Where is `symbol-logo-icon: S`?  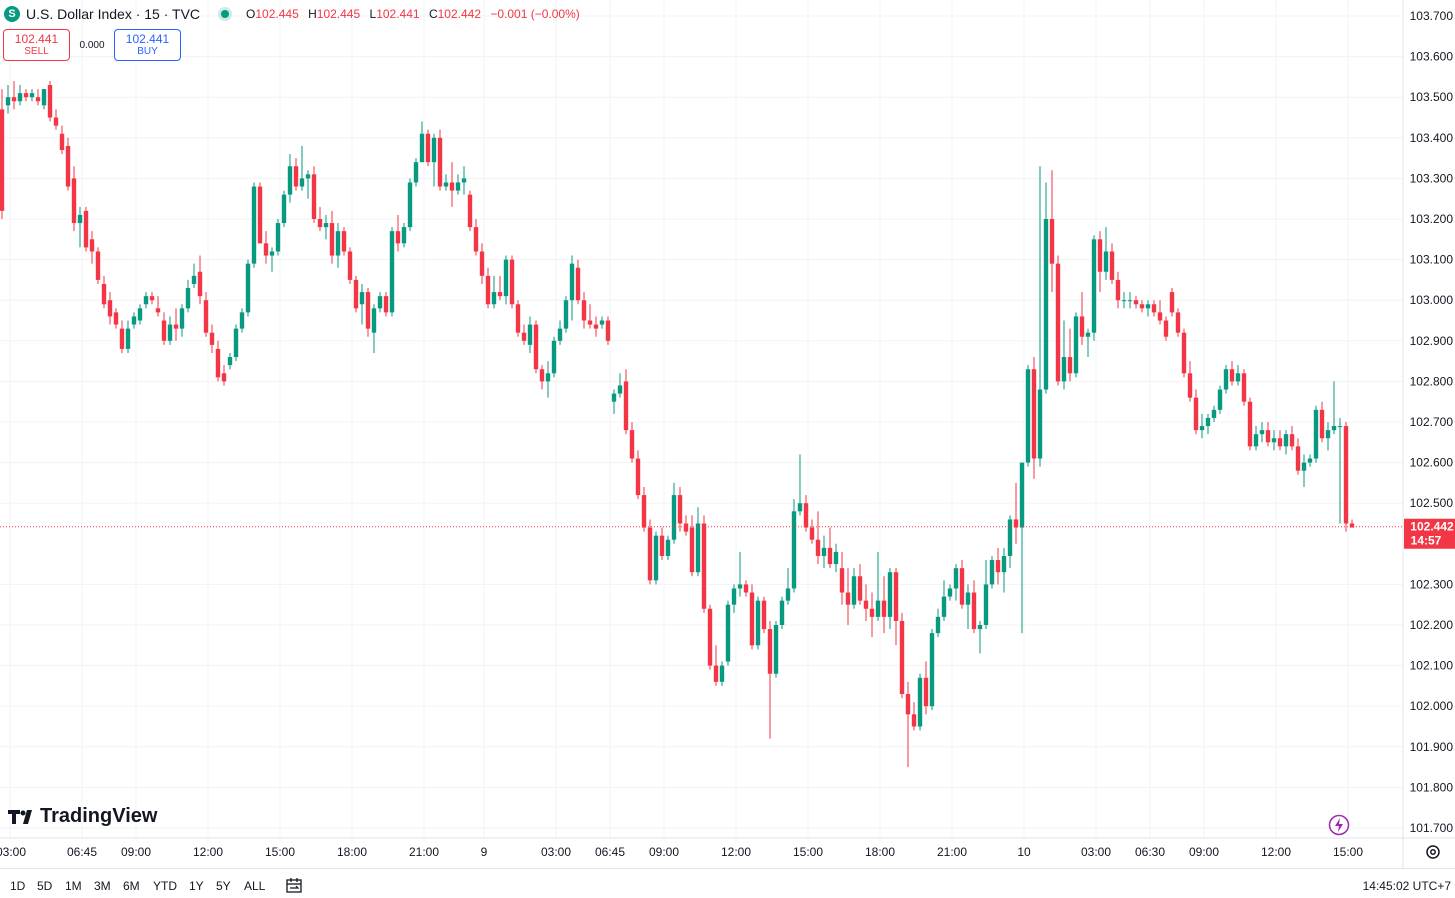 symbol-logo-icon: S is located at coordinates (12, 14).